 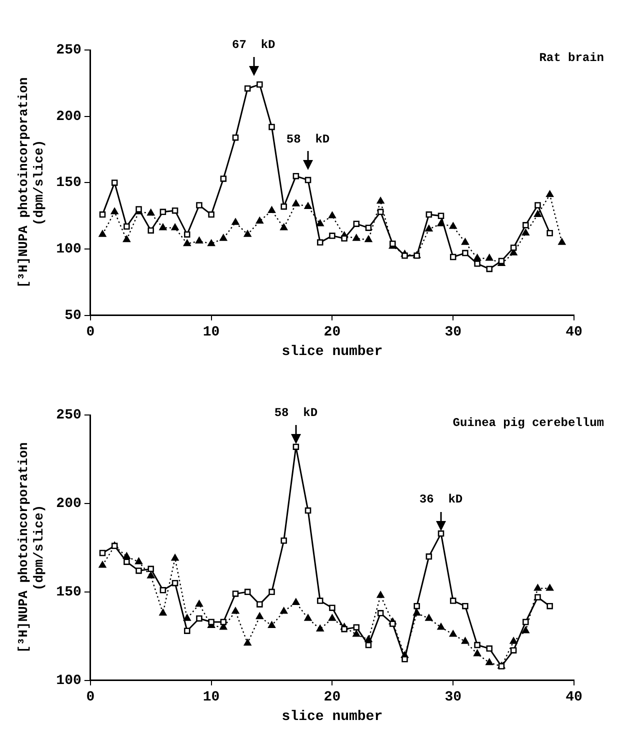 What do you see at coordinates (571, 58) in the screenshot?
I see `chart-title: Rat brain` at bounding box center [571, 58].